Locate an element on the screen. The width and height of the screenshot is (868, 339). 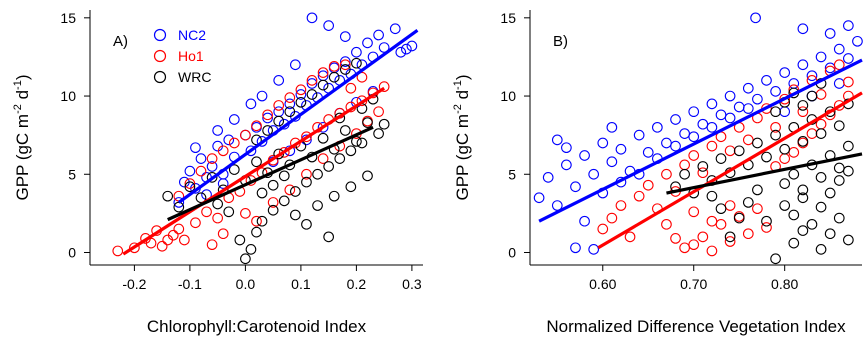
panel-label: B) is located at coordinates (560, 41).